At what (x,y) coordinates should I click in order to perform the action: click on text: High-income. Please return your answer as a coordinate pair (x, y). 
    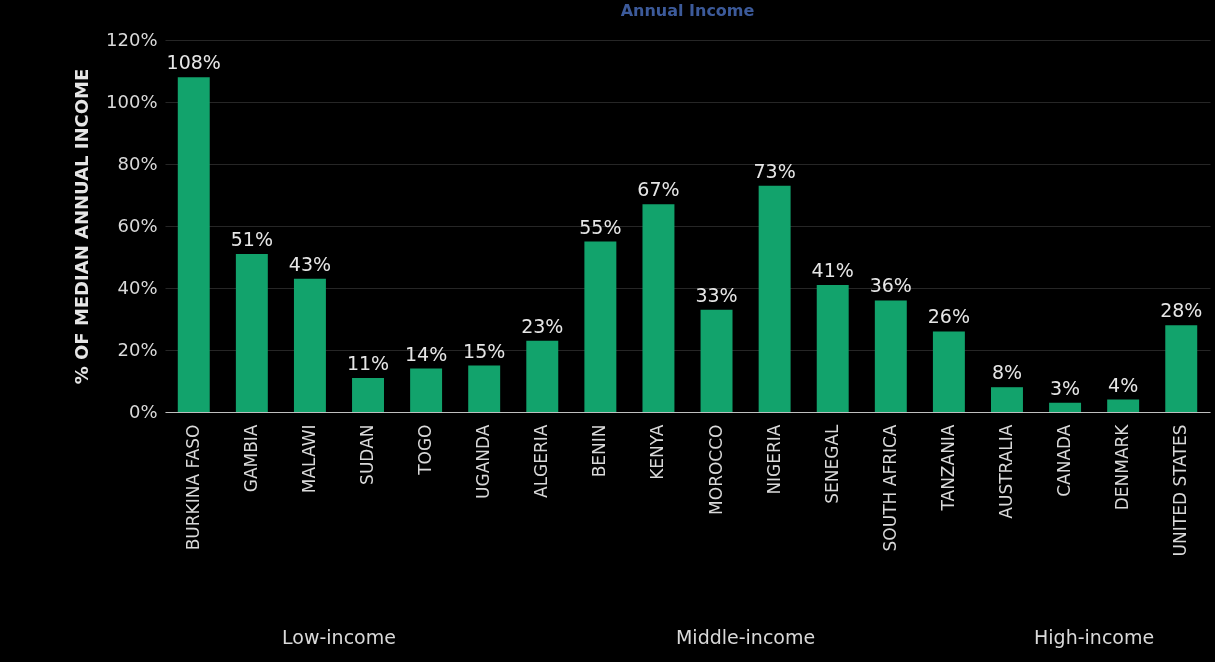
    Looking at the image, I should click on (1094, 637).